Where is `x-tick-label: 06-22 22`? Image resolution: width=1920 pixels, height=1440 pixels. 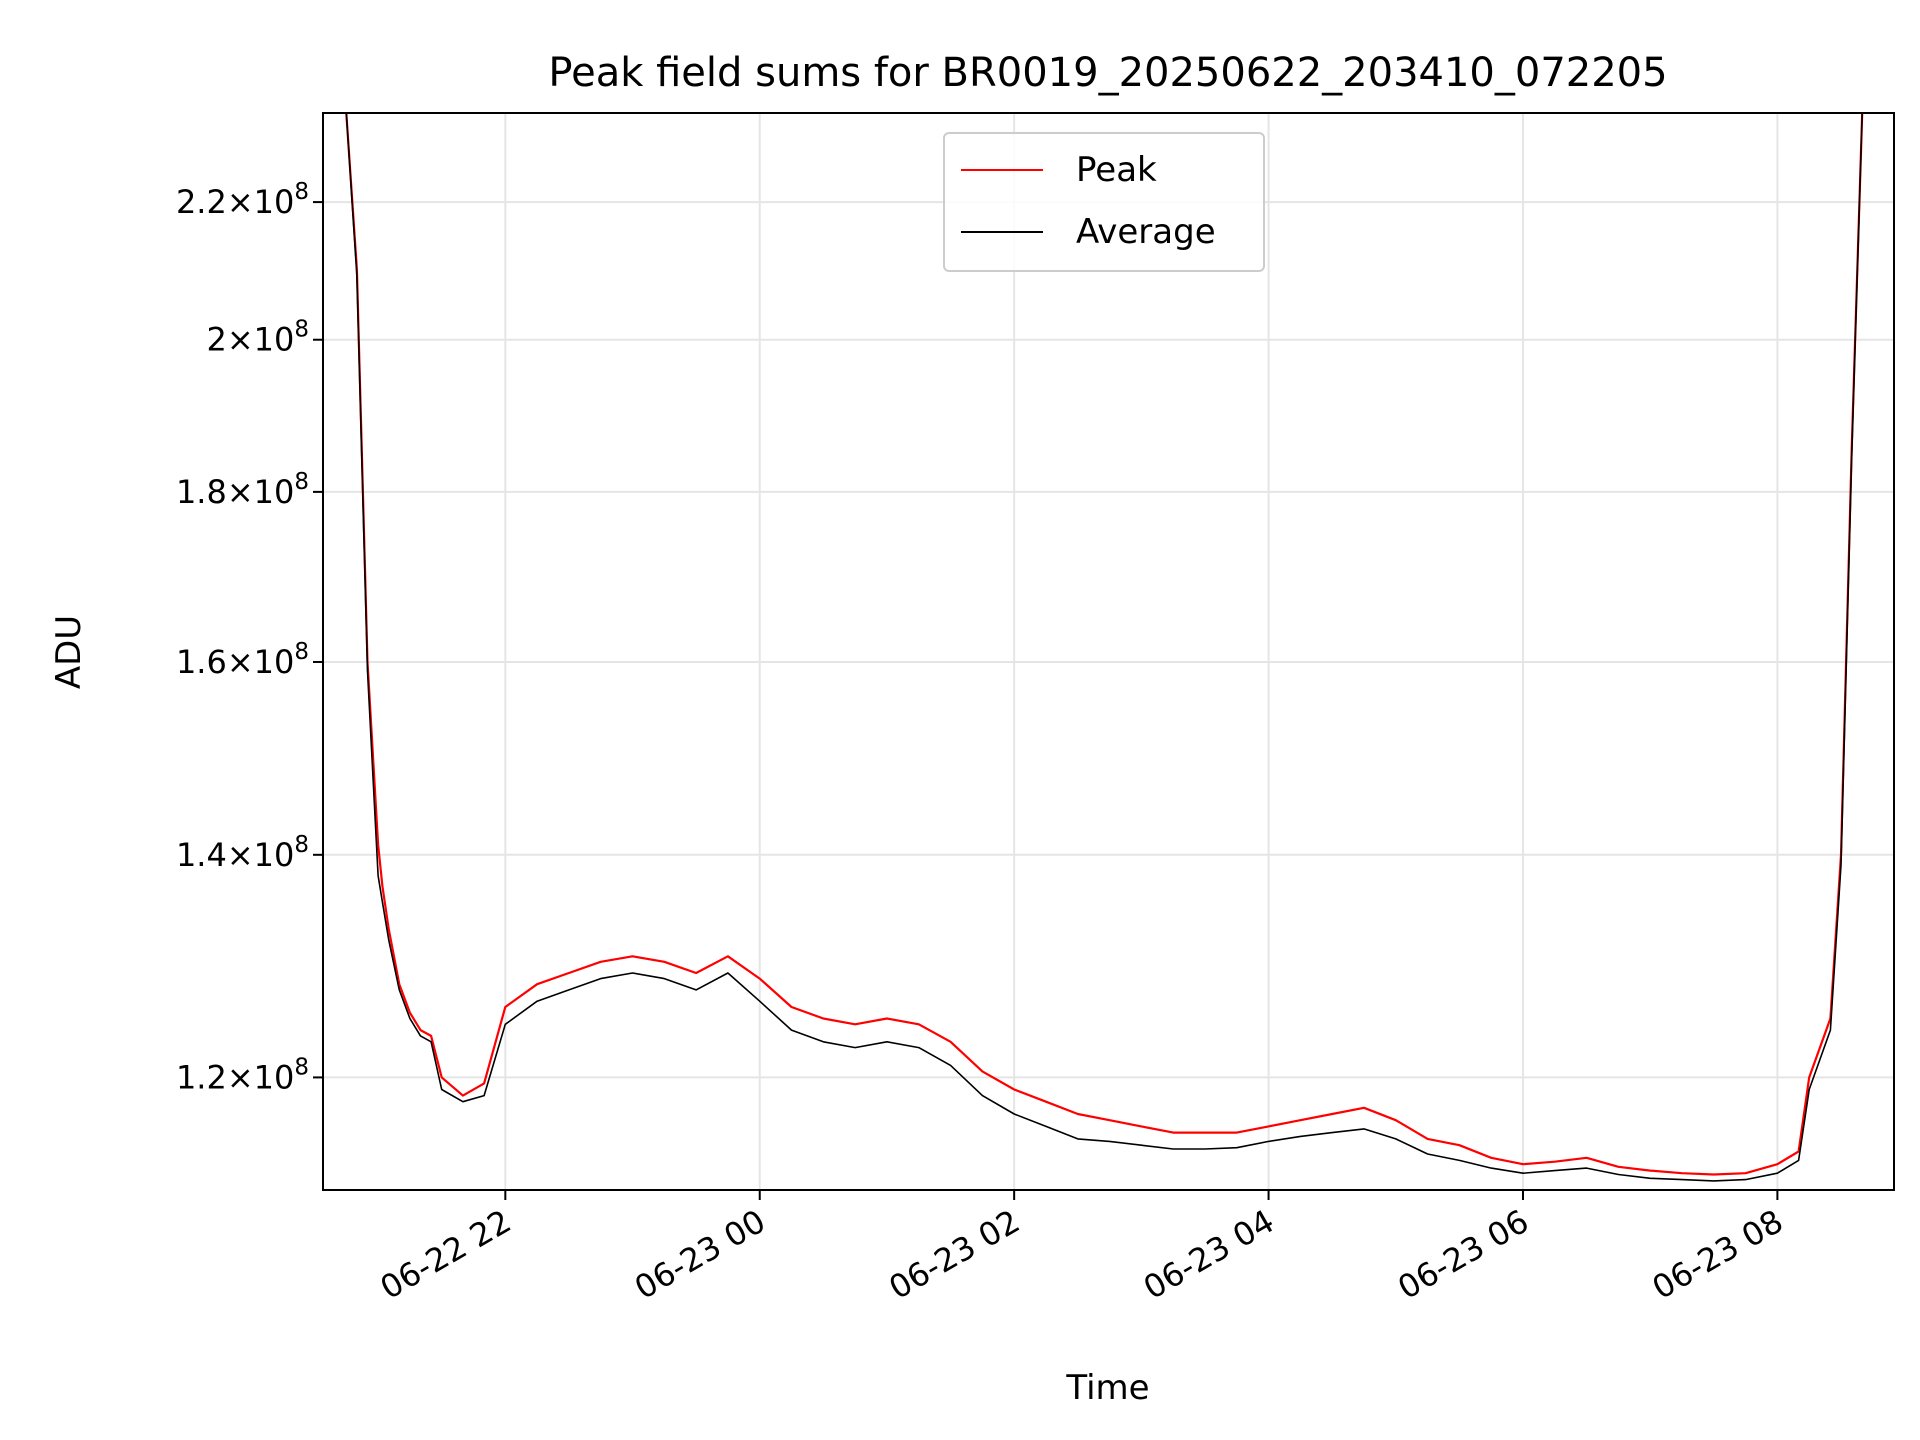
x-tick-label: 06-22 22 is located at coordinates (446, 1254).